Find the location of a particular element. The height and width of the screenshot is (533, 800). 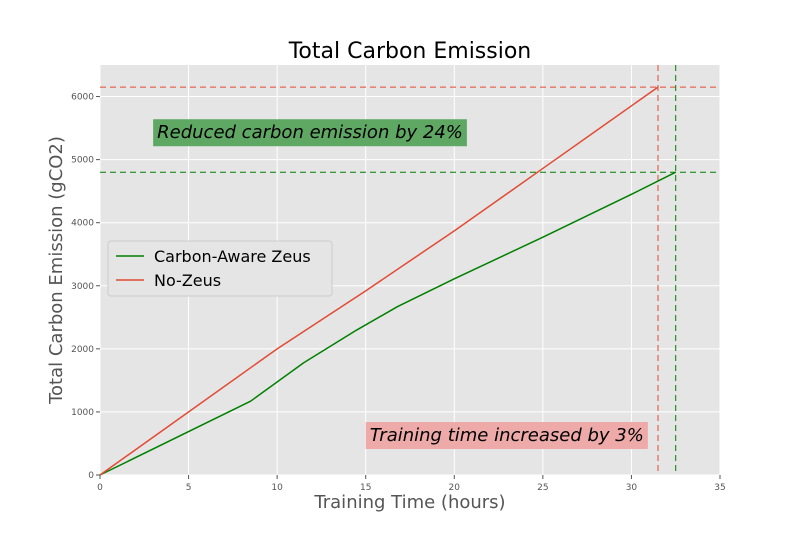

legend-box is located at coordinates (220, 268).